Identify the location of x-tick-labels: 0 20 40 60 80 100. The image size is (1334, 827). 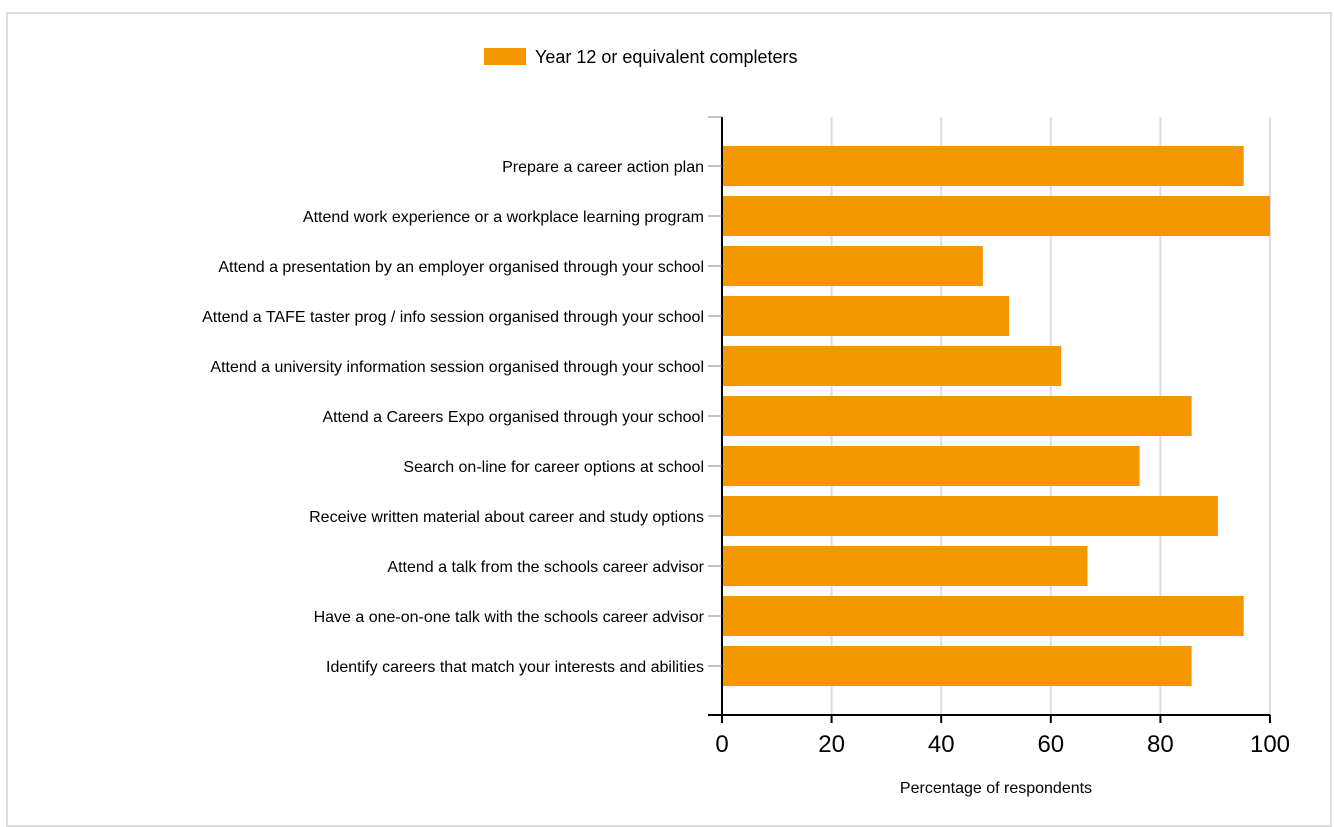
(1002, 744).